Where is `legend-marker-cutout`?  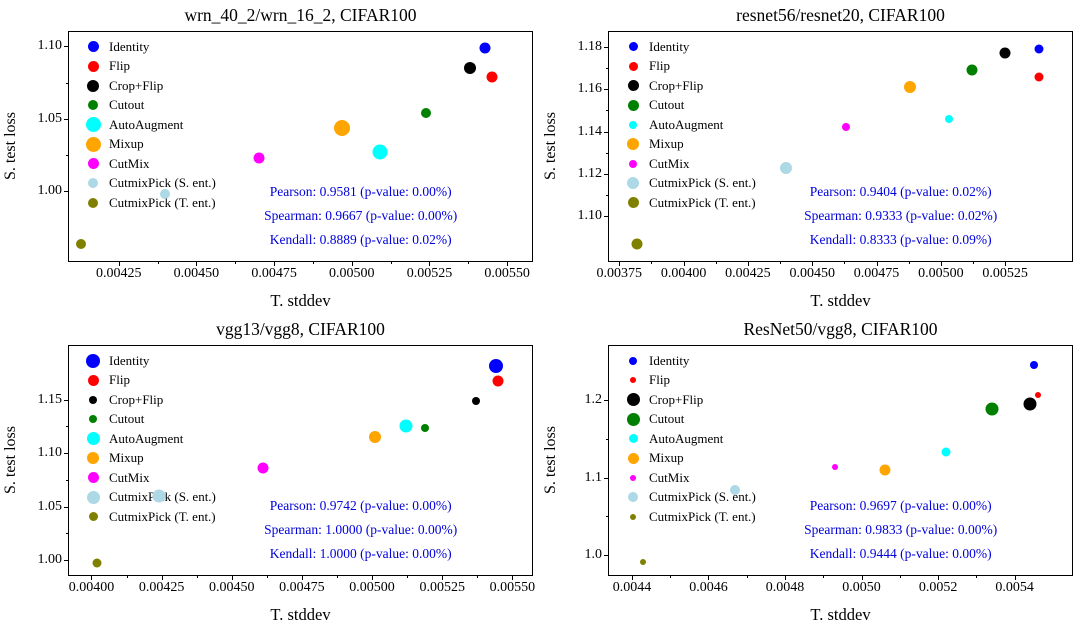 legend-marker-cutout is located at coordinates (633, 105).